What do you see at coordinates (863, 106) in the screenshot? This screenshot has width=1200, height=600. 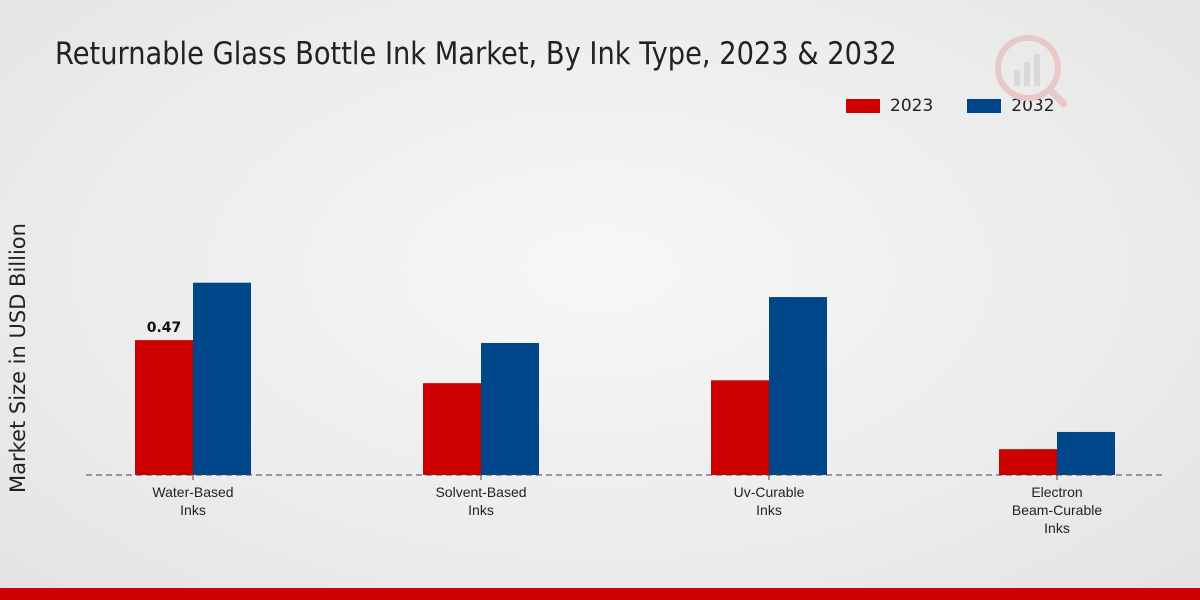 I see `legend-swatch-2023` at bounding box center [863, 106].